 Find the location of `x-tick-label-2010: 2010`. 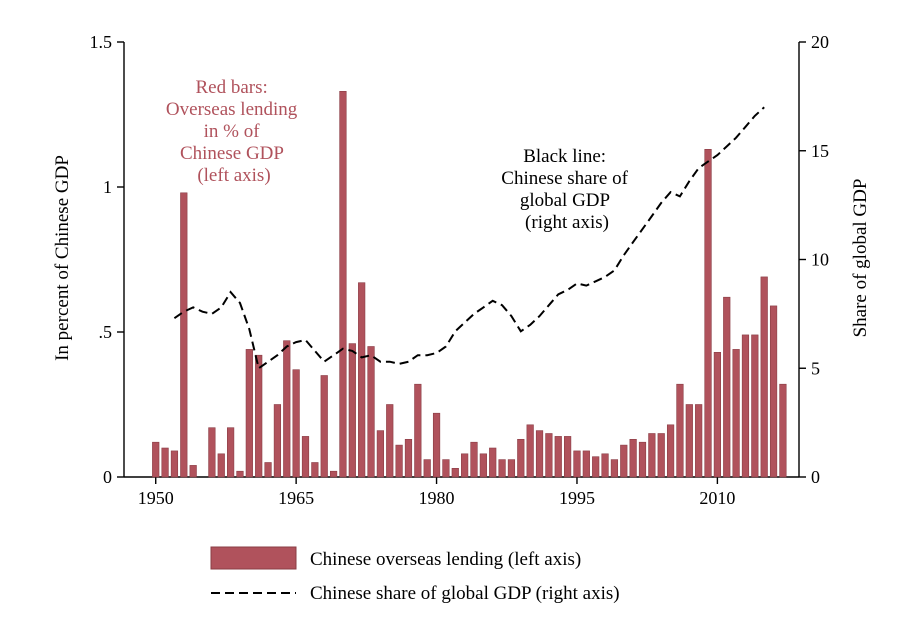

x-tick-label-2010: 2010 is located at coordinates (717, 498).